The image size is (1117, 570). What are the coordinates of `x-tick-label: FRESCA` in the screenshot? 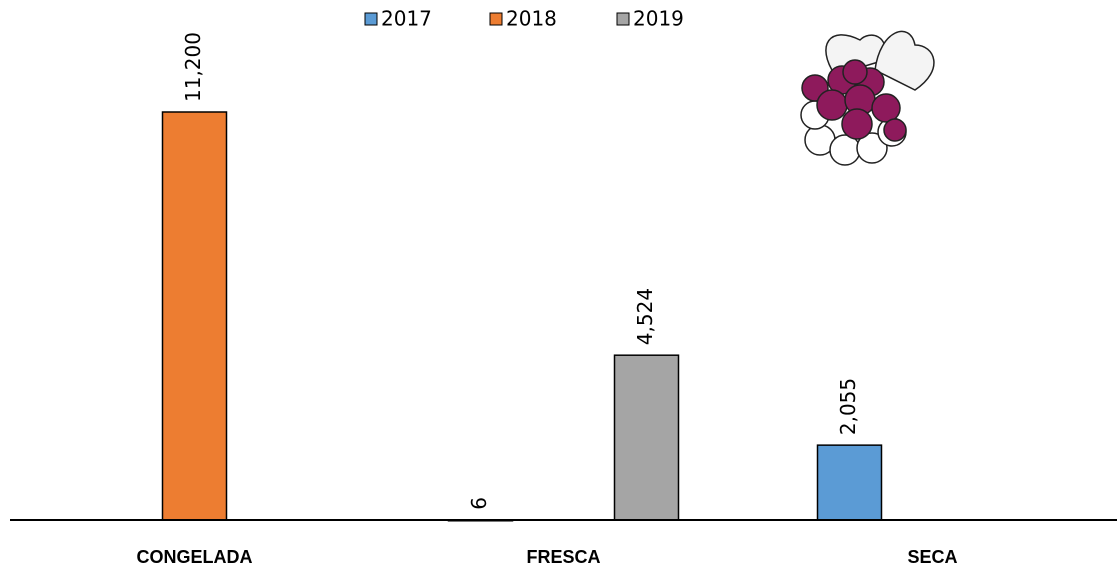 It's located at (563, 557).